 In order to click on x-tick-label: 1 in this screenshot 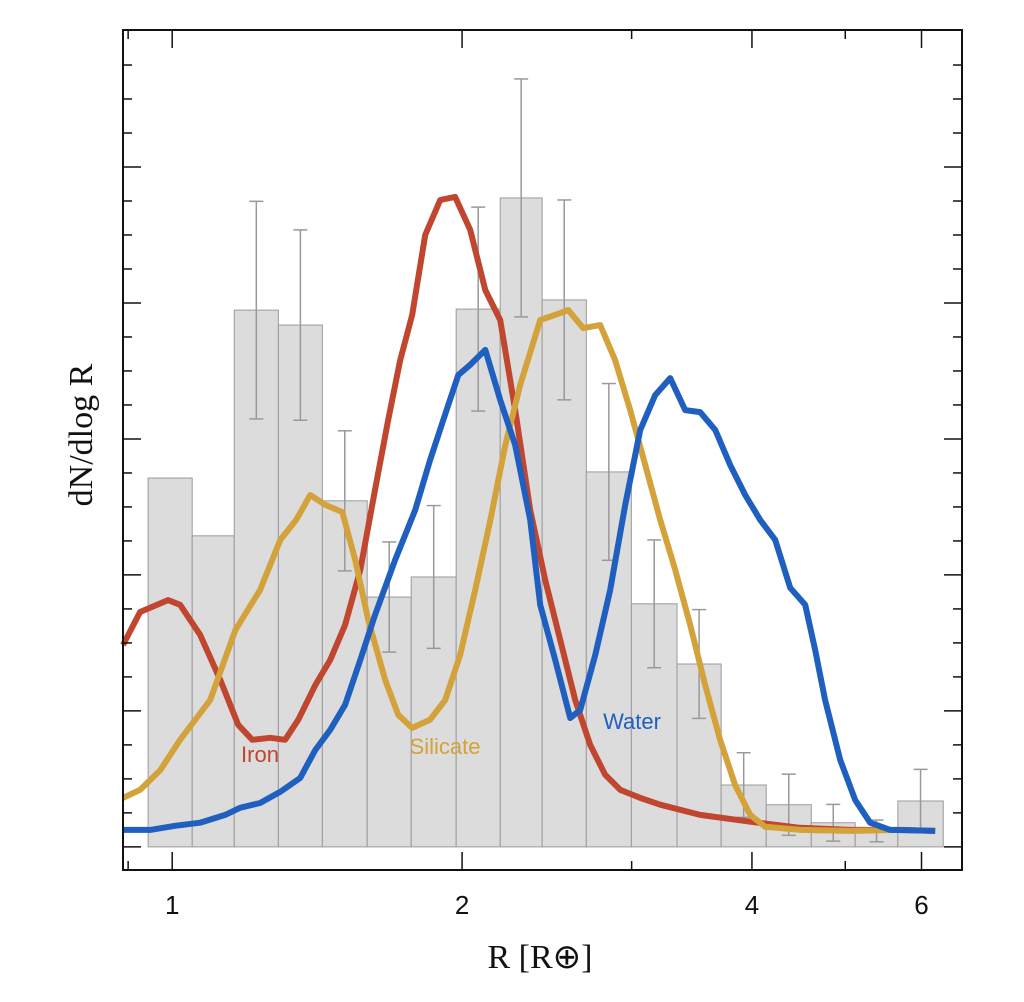, I will do `click(172, 905)`.